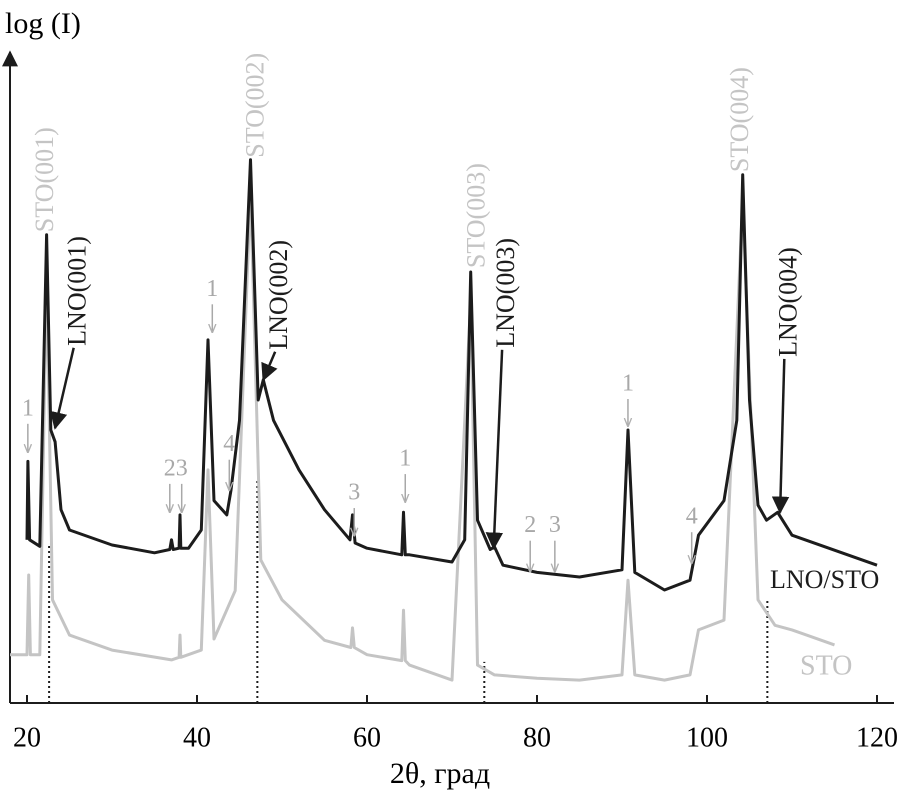 Image resolution: width=915 pixels, height=808 pixels. Describe the element at coordinates (824, 579) in the screenshot. I see `series-label: LNO/STO` at that location.